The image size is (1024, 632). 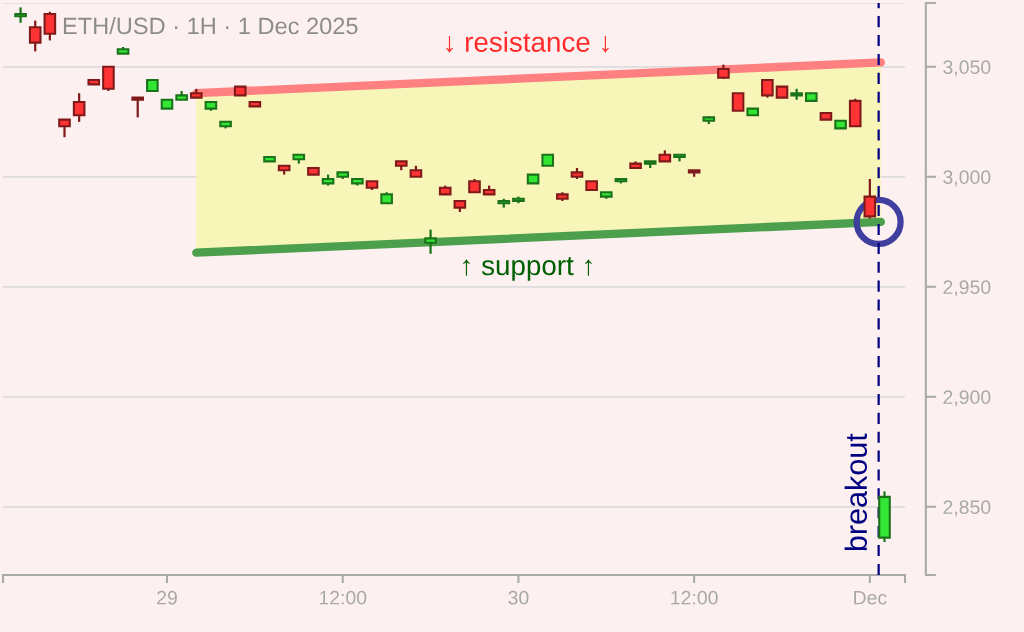 What do you see at coordinates (870, 597) in the screenshot?
I see `x-tick-label: Dec` at bounding box center [870, 597].